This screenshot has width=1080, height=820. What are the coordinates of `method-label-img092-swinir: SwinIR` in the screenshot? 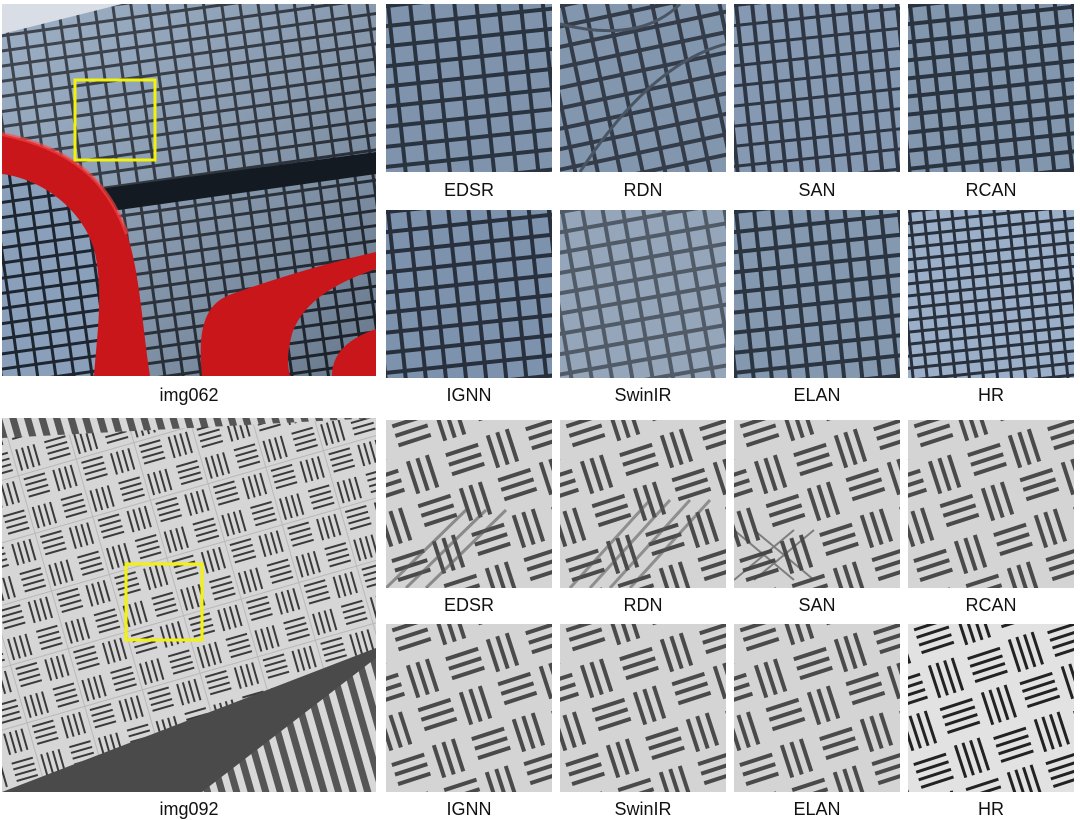 It's located at (643, 809).